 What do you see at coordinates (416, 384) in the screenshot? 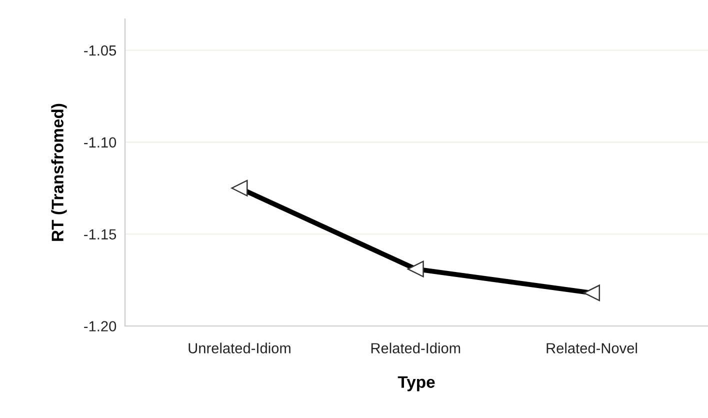
I see `x-axis-title: Type` at bounding box center [416, 384].